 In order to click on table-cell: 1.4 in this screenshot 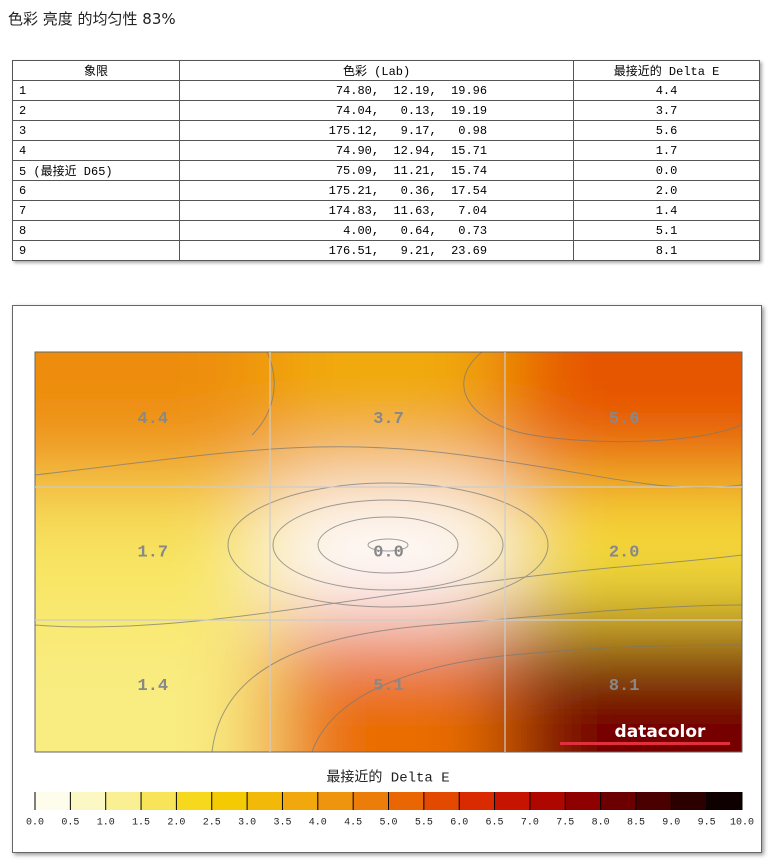, I will do `click(666, 210)`.